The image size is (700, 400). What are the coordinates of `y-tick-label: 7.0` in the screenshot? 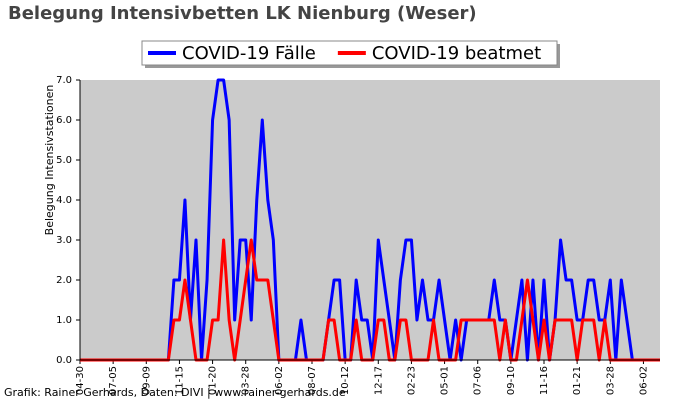 It's located at (64, 80).